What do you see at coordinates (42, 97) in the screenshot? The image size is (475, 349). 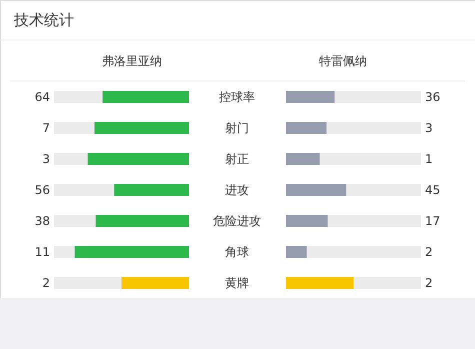 I see `data-label: 64` at bounding box center [42, 97].